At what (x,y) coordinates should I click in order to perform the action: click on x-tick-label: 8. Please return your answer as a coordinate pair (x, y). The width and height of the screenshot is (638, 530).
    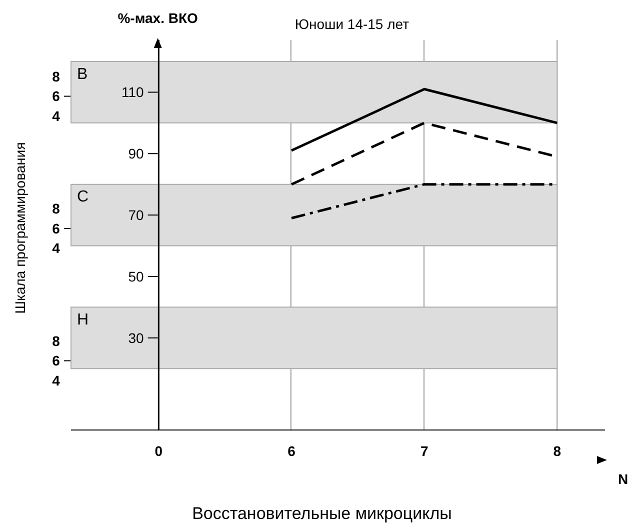
    Looking at the image, I should click on (557, 450).